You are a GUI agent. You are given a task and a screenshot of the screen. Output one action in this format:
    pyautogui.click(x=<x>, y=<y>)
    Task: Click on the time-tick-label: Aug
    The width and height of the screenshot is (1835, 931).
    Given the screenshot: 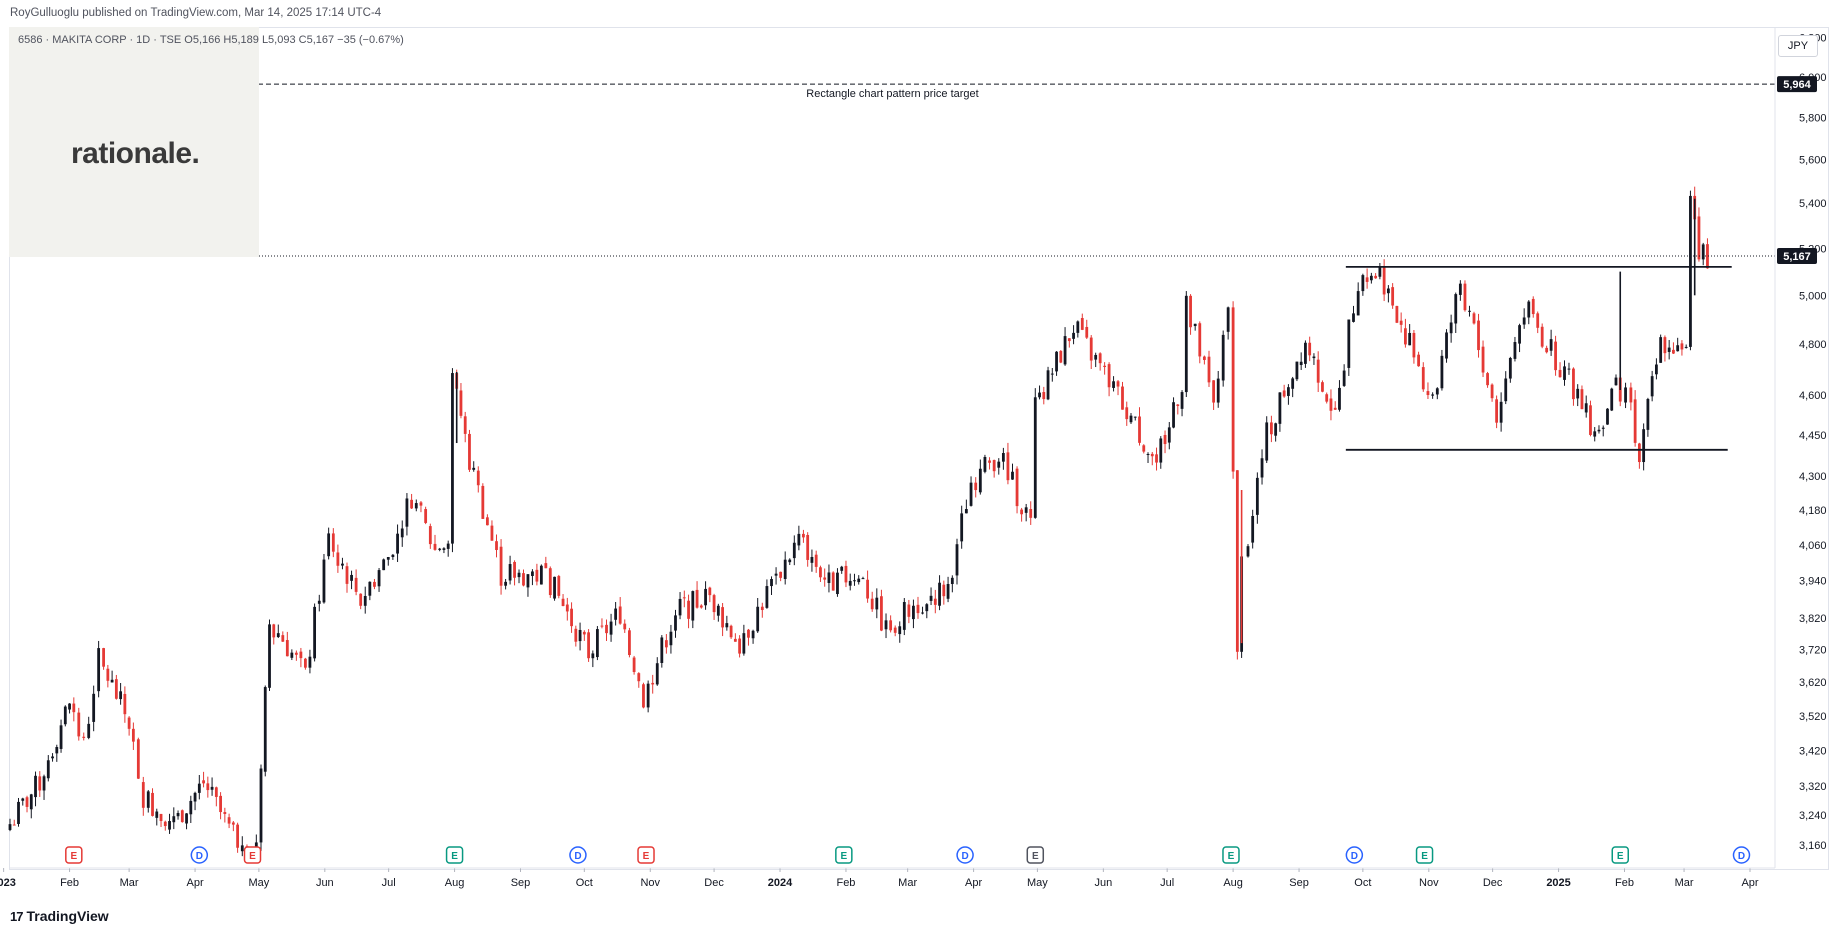 What is the action you would take?
    pyautogui.click(x=1233, y=883)
    